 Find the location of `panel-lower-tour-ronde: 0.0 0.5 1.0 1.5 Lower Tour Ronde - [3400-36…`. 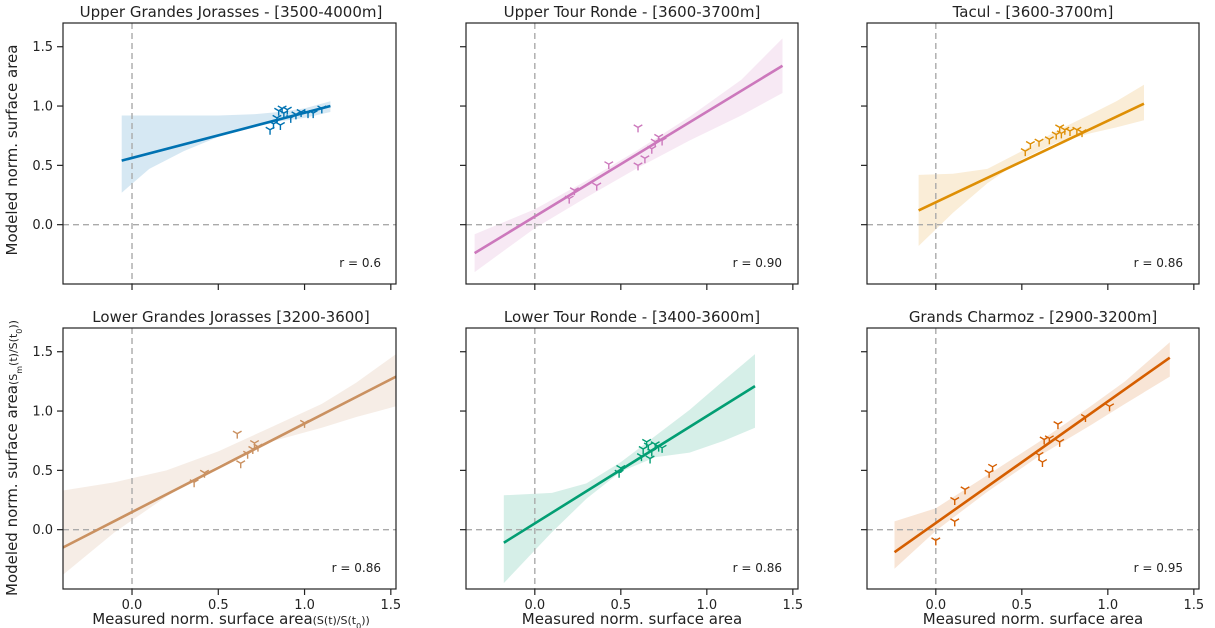

panel-lower-tour-ronde: 0.0 0.5 1.0 1.5 Lower Tour Ronde - [3400-36… is located at coordinates (631, 468).